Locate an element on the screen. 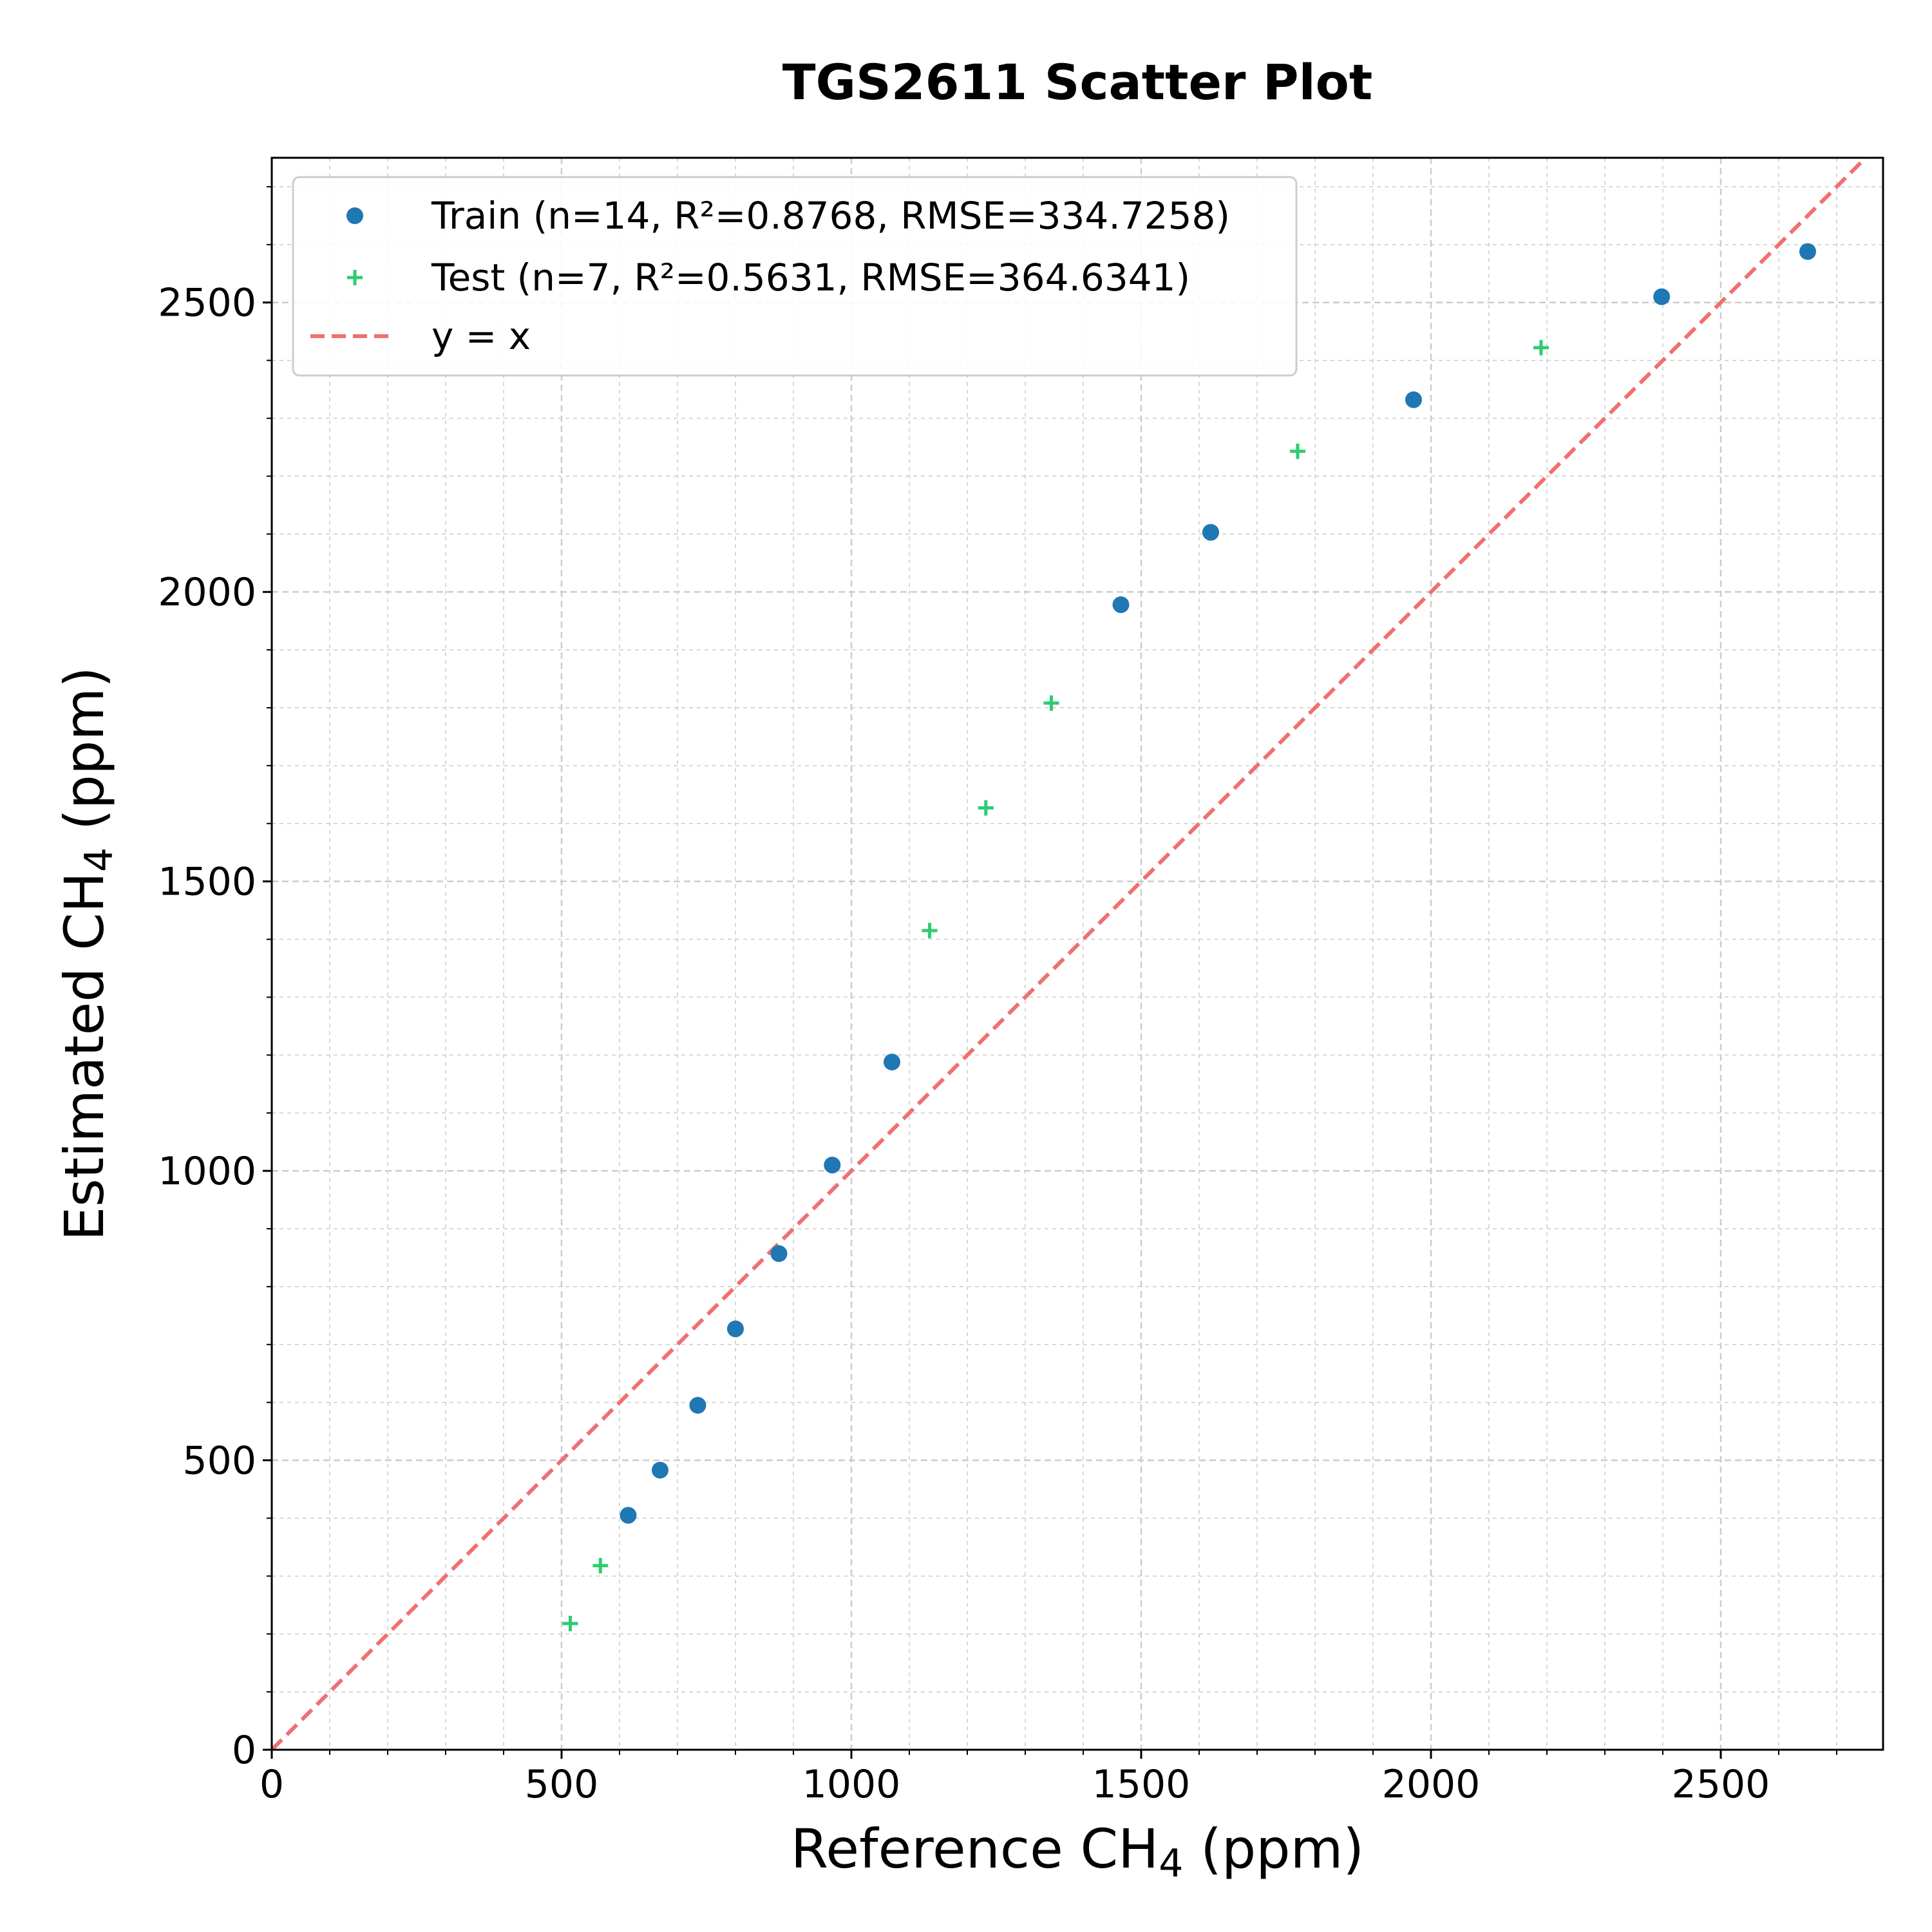 This screenshot has height=1932, width=1932. y-tick-label: 2500 is located at coordinates (207, 303).